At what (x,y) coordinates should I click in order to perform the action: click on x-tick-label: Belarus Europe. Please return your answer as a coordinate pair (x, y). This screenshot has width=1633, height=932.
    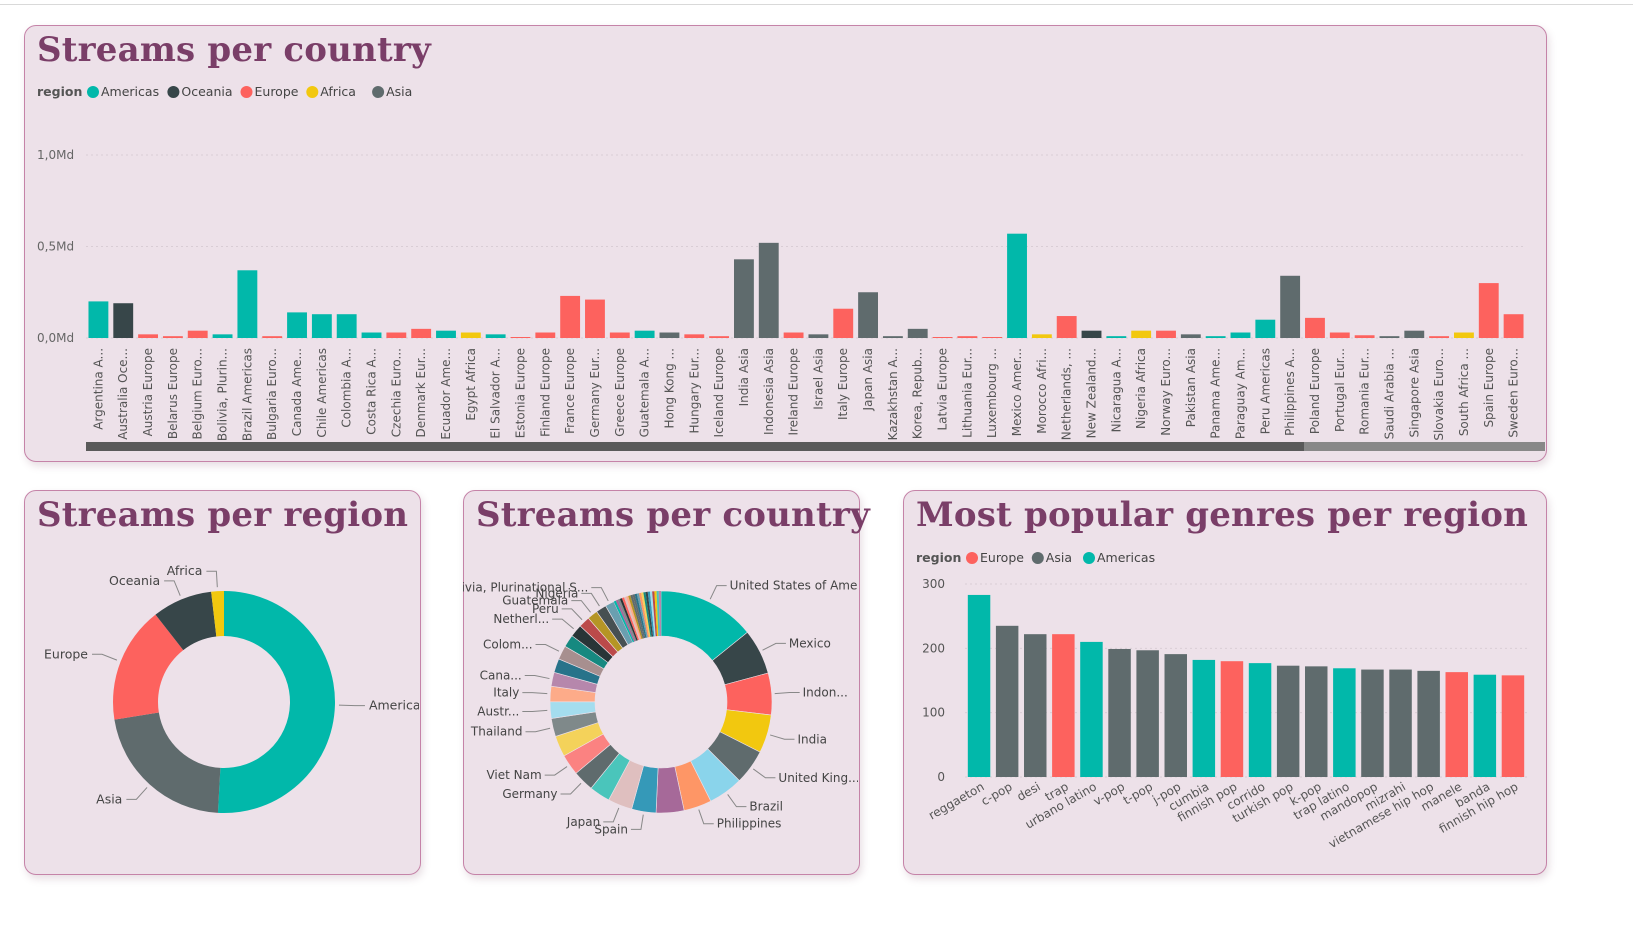
    Looking at the image, I should click on (173, 393).